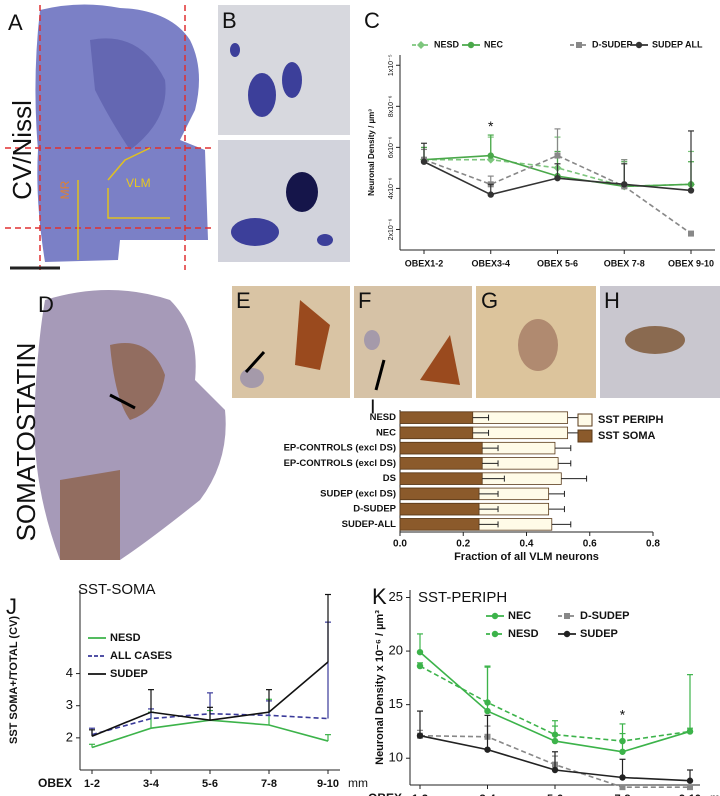  Describe the element at coordinates (590, 544) in the screenshot. I see `x-tick-label: 0.6` at that location.